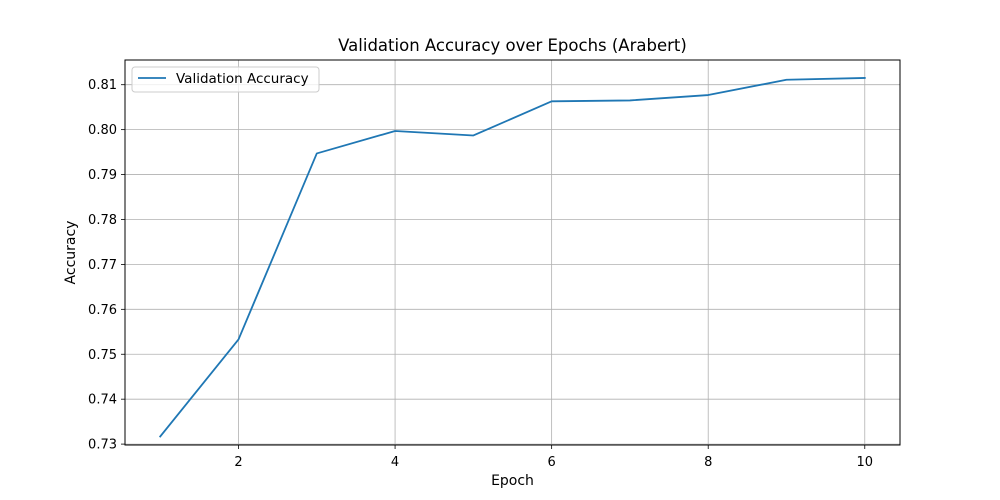 This screenshot has height=500, width=1000. What do you see at coordinates (512, 481) in the screenshot?
I see `x-axis-label: Epoch` at bounding box center [512, 481].